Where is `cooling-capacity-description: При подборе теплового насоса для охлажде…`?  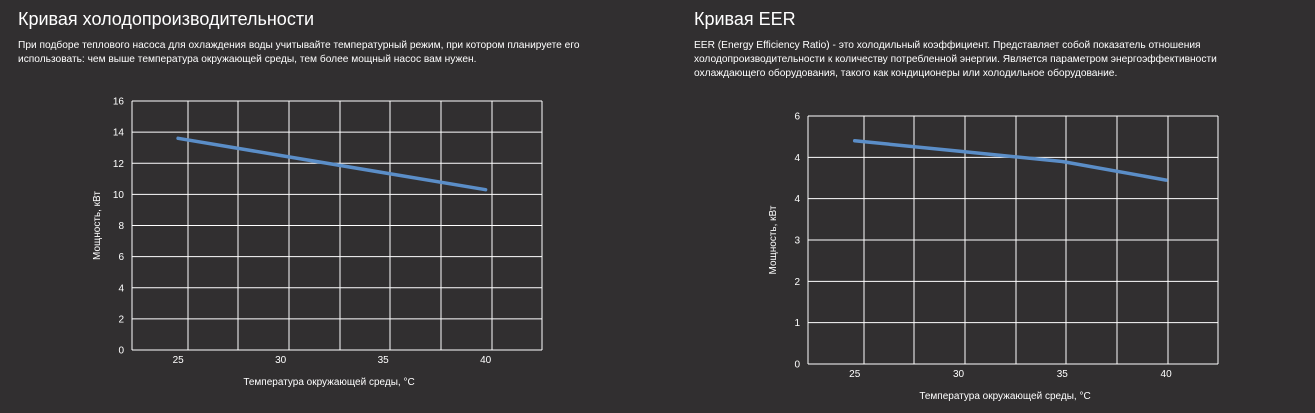 cooling-capacity-description: При подборе теплового насоса для охлажде… is located at coordinates (299, 52).